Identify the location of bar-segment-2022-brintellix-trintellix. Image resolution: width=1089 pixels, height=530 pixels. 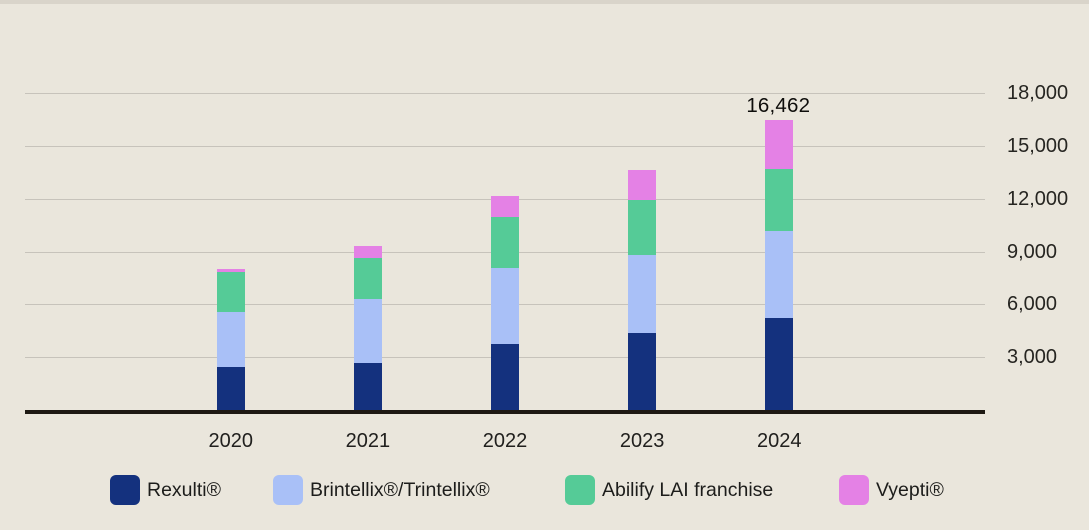
(505, 306).